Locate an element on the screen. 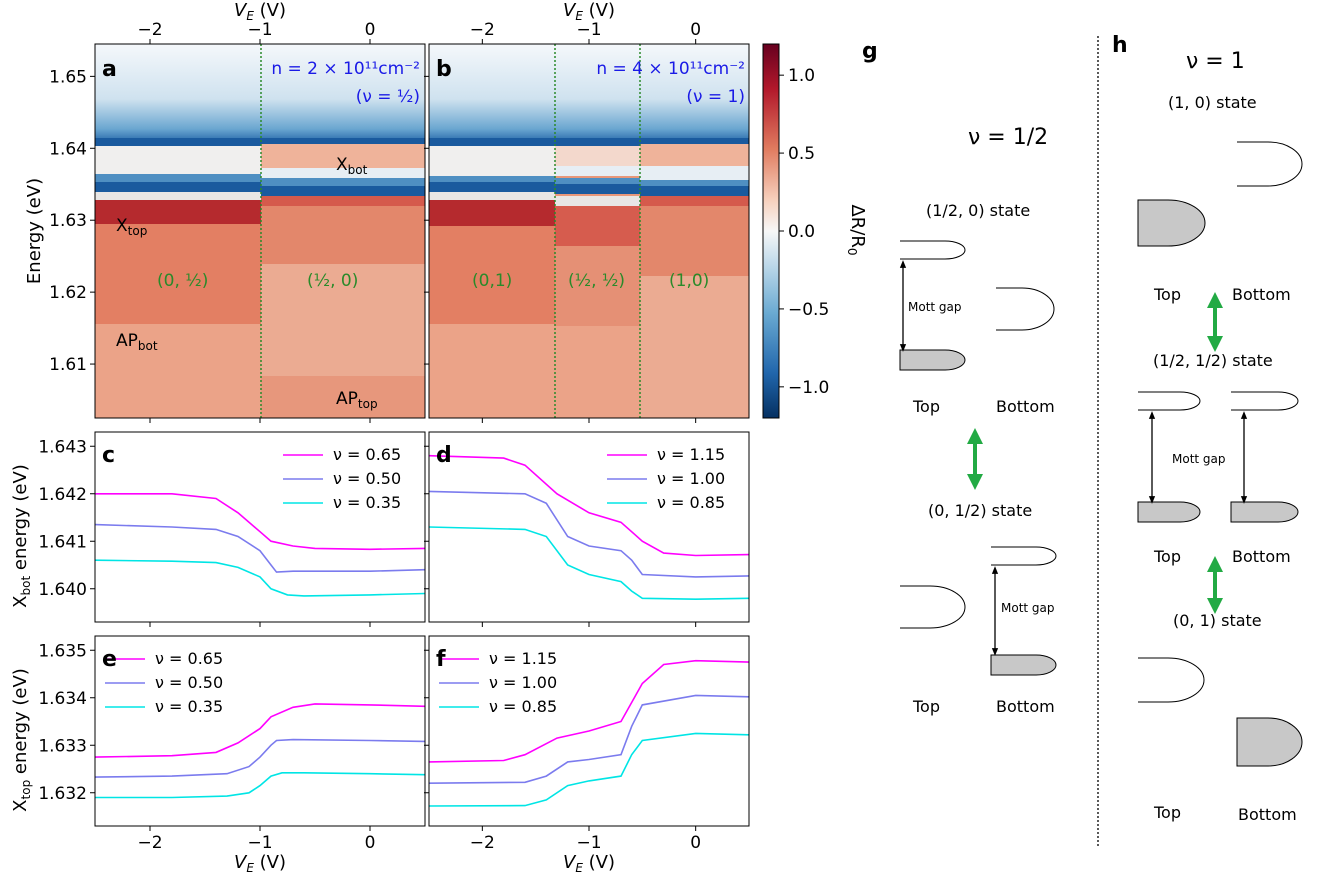 Image resolution: width=1320 pixels, height=878 pixels. xtop-label-a: Xtop is located at coordinates (131, 227).